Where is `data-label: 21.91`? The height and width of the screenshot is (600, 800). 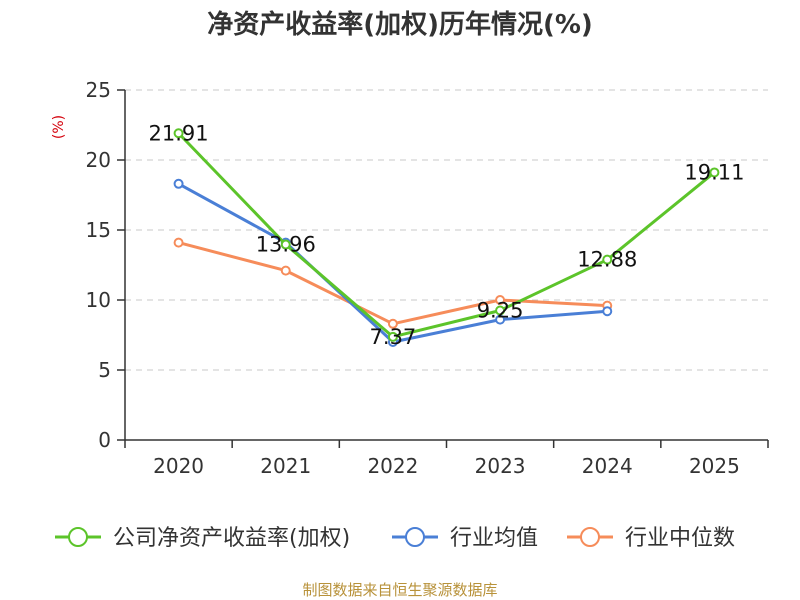
data-label: 21.91 is located at coordinates (179, 133).